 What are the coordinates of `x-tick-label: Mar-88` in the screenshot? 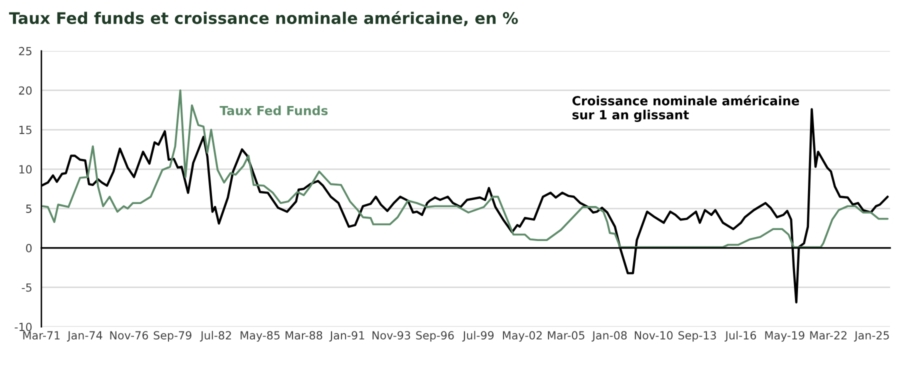 It's located at (304, 335).